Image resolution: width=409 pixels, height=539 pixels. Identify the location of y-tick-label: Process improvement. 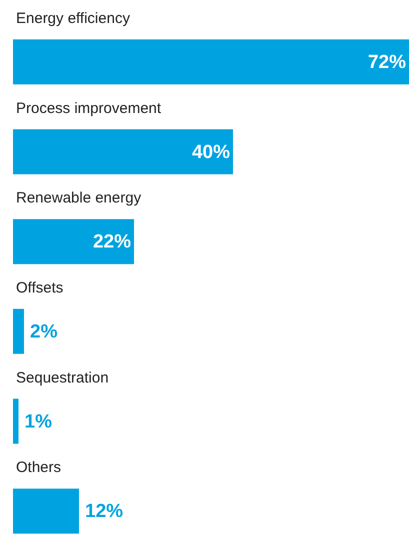
(89, 108).